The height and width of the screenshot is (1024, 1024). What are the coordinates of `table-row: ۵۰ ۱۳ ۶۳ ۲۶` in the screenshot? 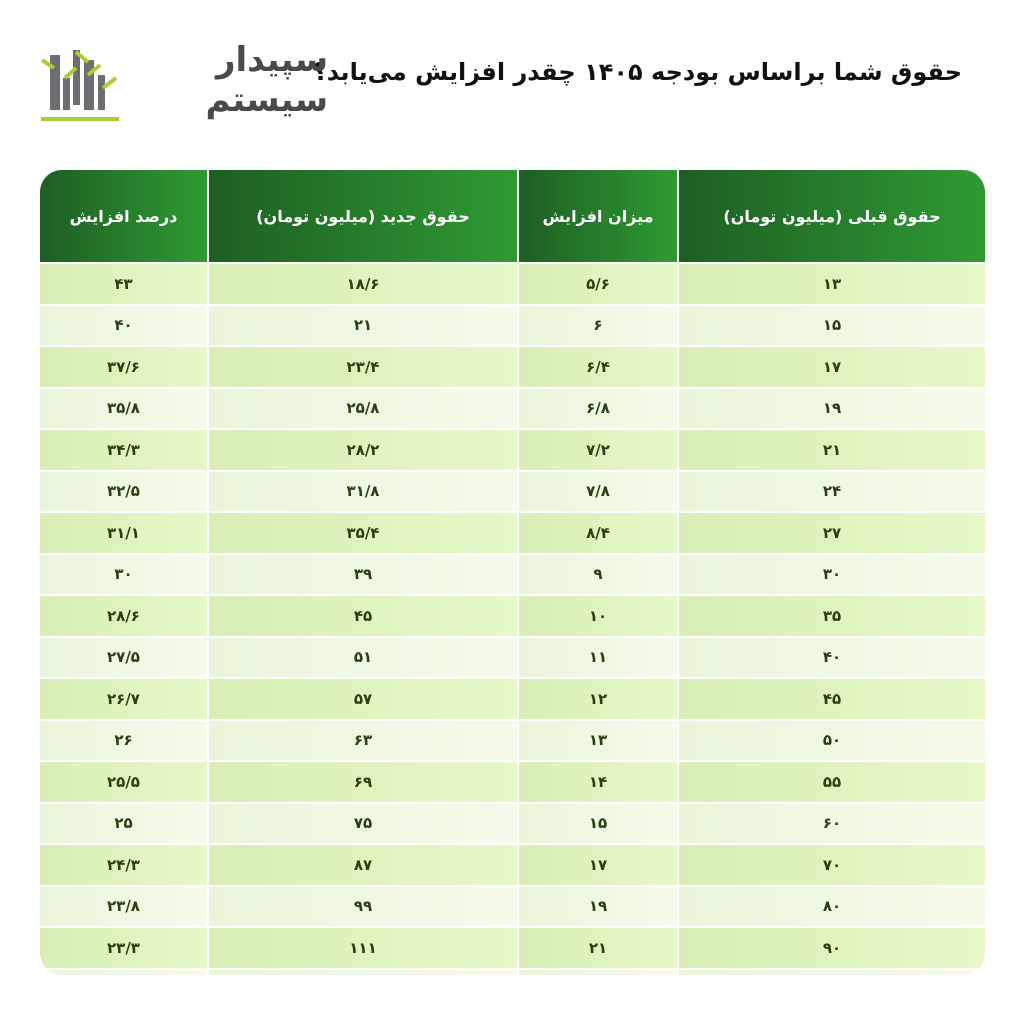 It's located at (512, 739).